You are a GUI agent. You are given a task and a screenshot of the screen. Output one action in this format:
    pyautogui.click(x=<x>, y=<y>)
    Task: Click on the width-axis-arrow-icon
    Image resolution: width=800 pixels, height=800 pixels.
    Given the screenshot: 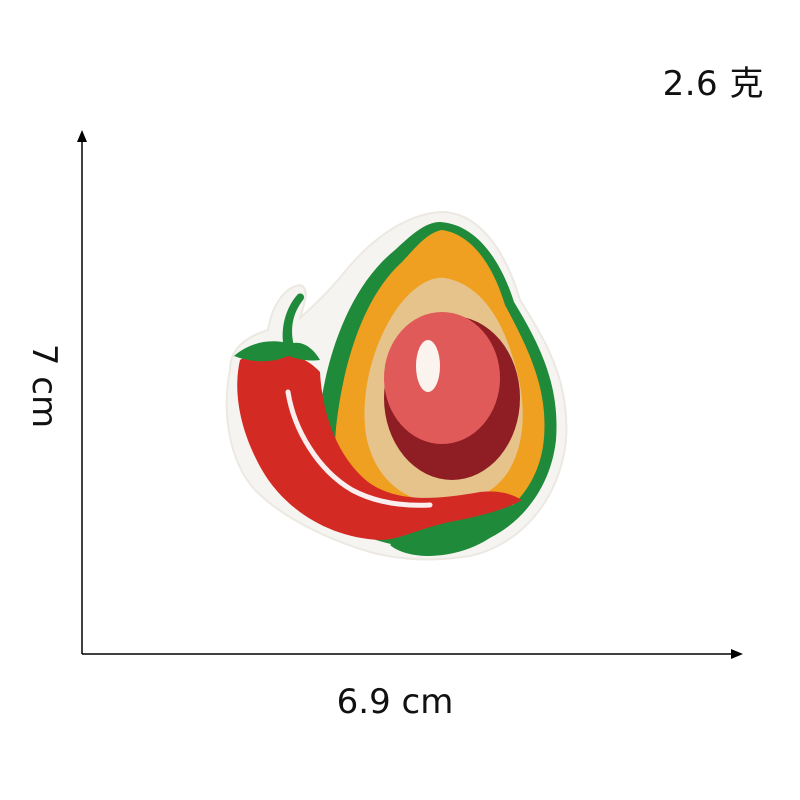 What is the action you would take?
    pyautogui.click(x=737, y=654)
    